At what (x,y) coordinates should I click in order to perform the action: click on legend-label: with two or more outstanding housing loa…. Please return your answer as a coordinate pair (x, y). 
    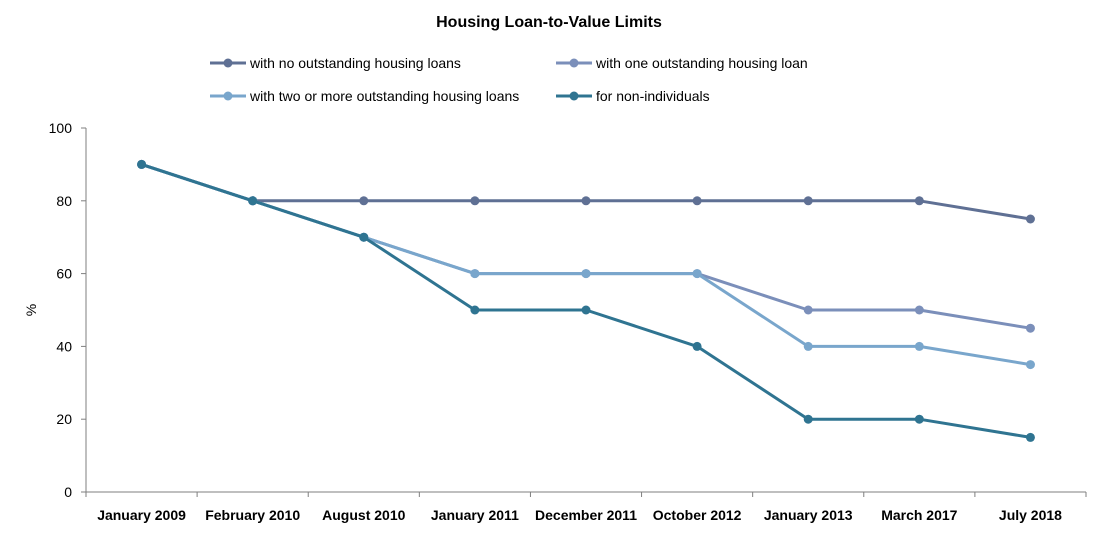
    Looking at the image, I should click on (384, 96).